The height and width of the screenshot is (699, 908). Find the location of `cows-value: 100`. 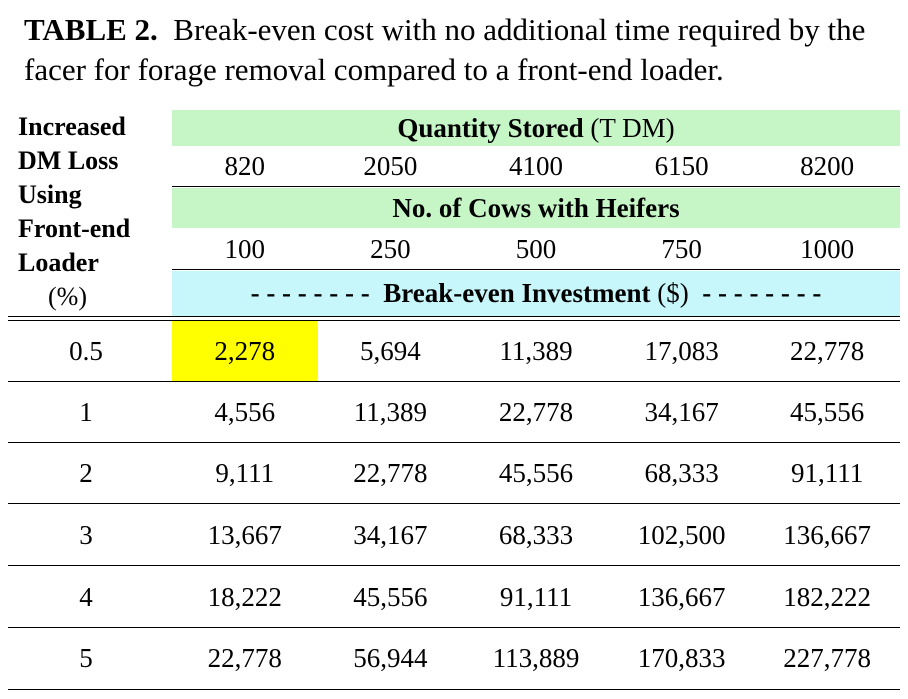

cows-value: 100 is located at coordinates (245, 249).